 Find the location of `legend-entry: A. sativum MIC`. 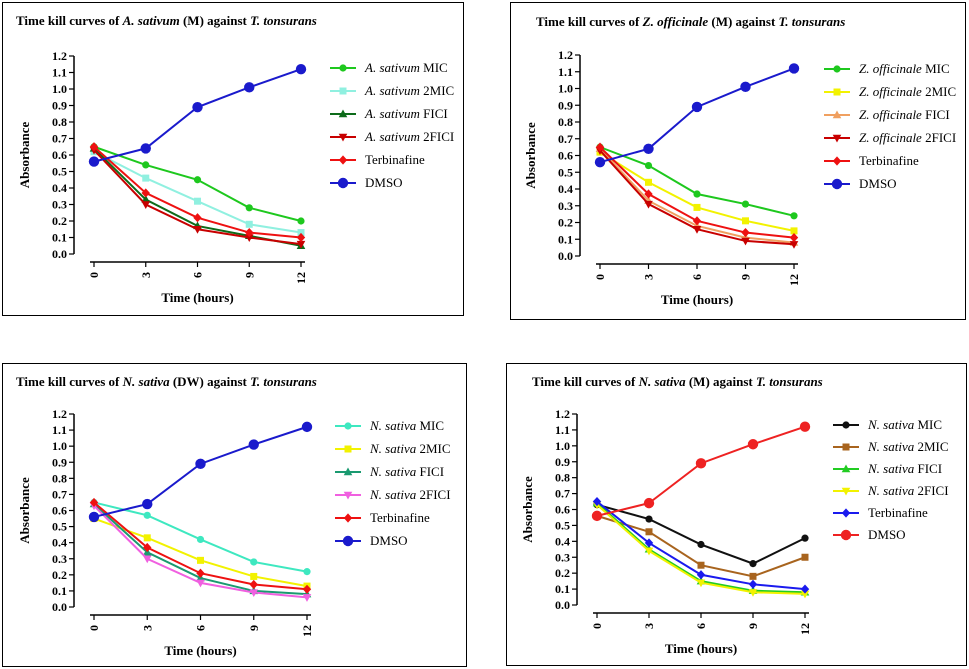

legend-entry: A. sativum MIC is located at coordinates (389, 67).